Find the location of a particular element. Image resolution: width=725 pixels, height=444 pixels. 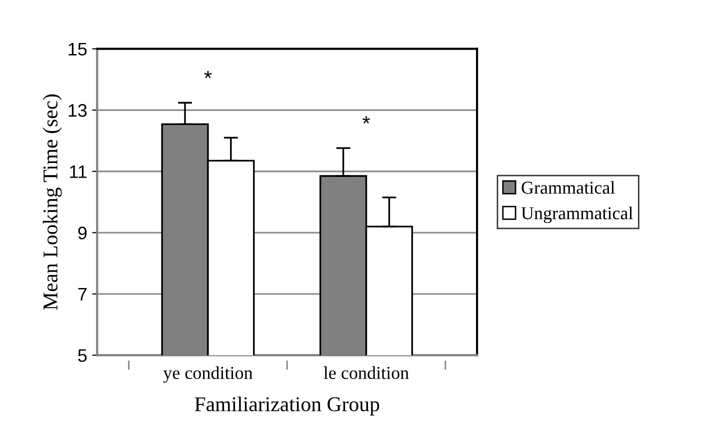

x-tick-label: le condition is located at coordinates (366, 373).